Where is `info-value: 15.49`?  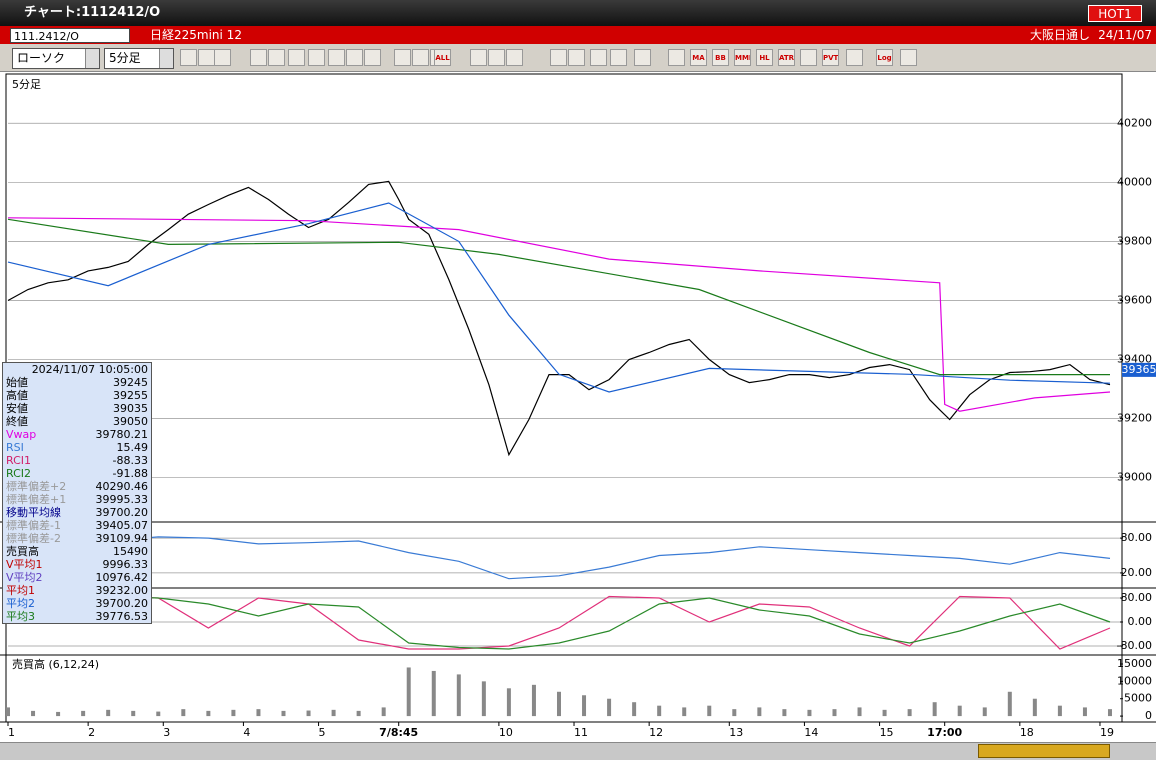
info-value: 15.49 is located at coordinates (132, 447).